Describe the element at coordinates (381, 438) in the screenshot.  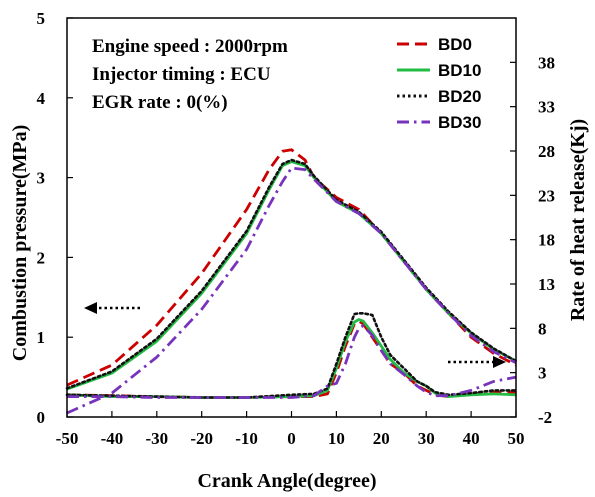
I see `x-tick-label: 20` at that location.